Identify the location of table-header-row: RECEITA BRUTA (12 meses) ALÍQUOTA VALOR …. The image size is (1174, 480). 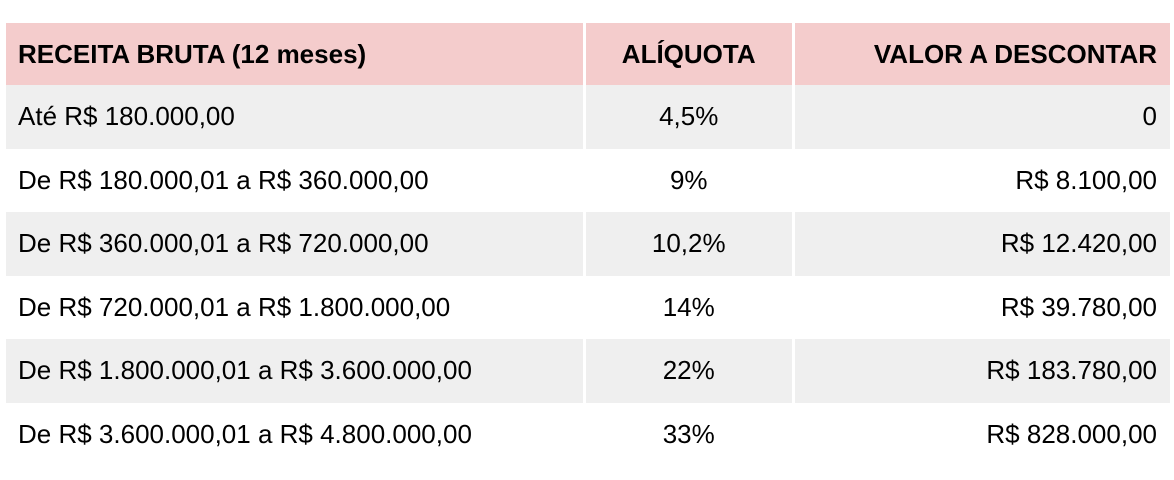
(588, 54).